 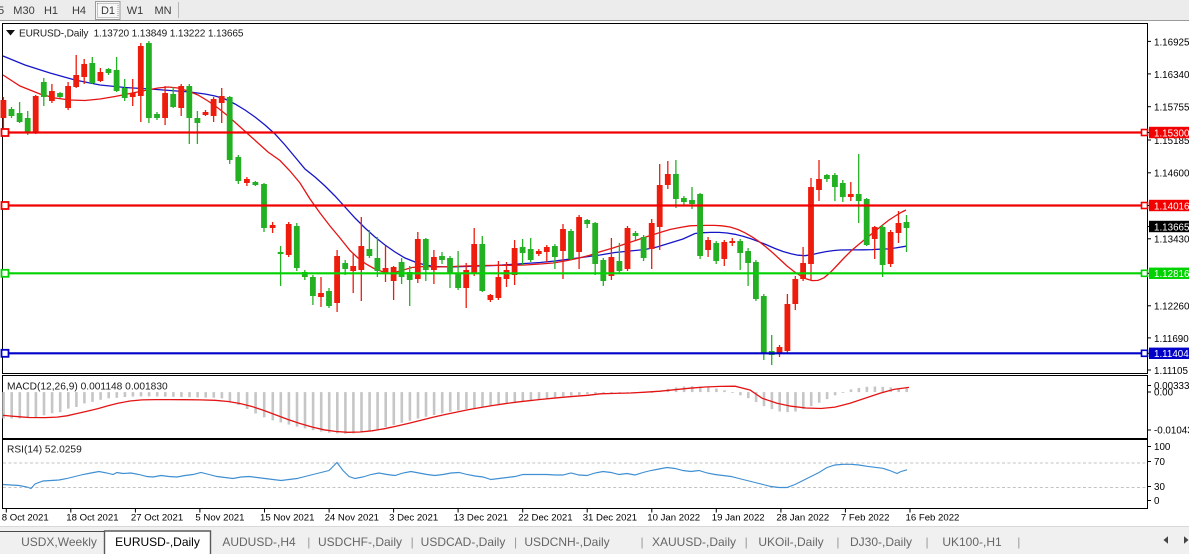 What do you see at coordinates (1159, 462) in the screenshot?
I see `svg-text: 70` at bounding box center [1159, 462].